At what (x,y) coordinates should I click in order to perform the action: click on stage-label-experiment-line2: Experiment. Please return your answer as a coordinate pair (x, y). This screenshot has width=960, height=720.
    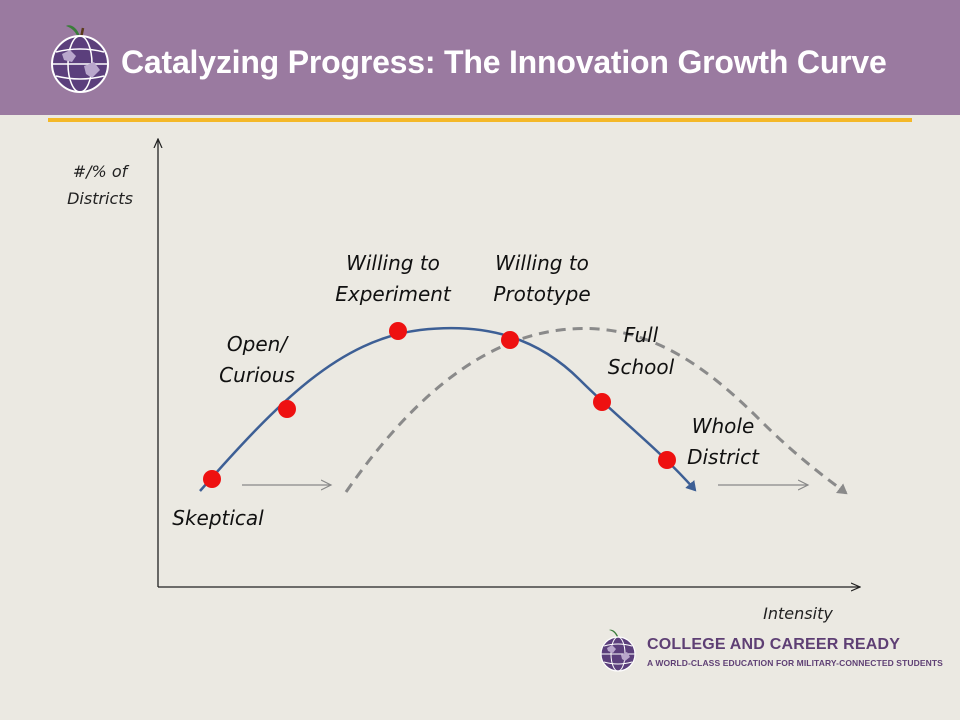
    Looking at the image, I should click on (393, 294).